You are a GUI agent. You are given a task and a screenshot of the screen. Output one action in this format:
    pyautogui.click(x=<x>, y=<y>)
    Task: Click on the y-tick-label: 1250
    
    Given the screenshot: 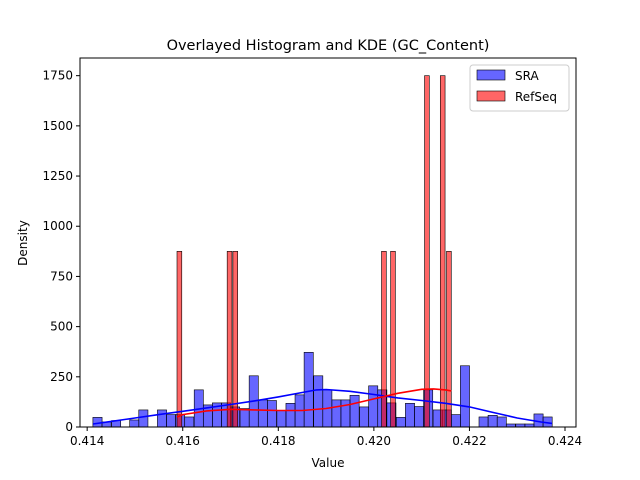 What is the action you would take?
    pyautogui.click(x=57, y=176)
    